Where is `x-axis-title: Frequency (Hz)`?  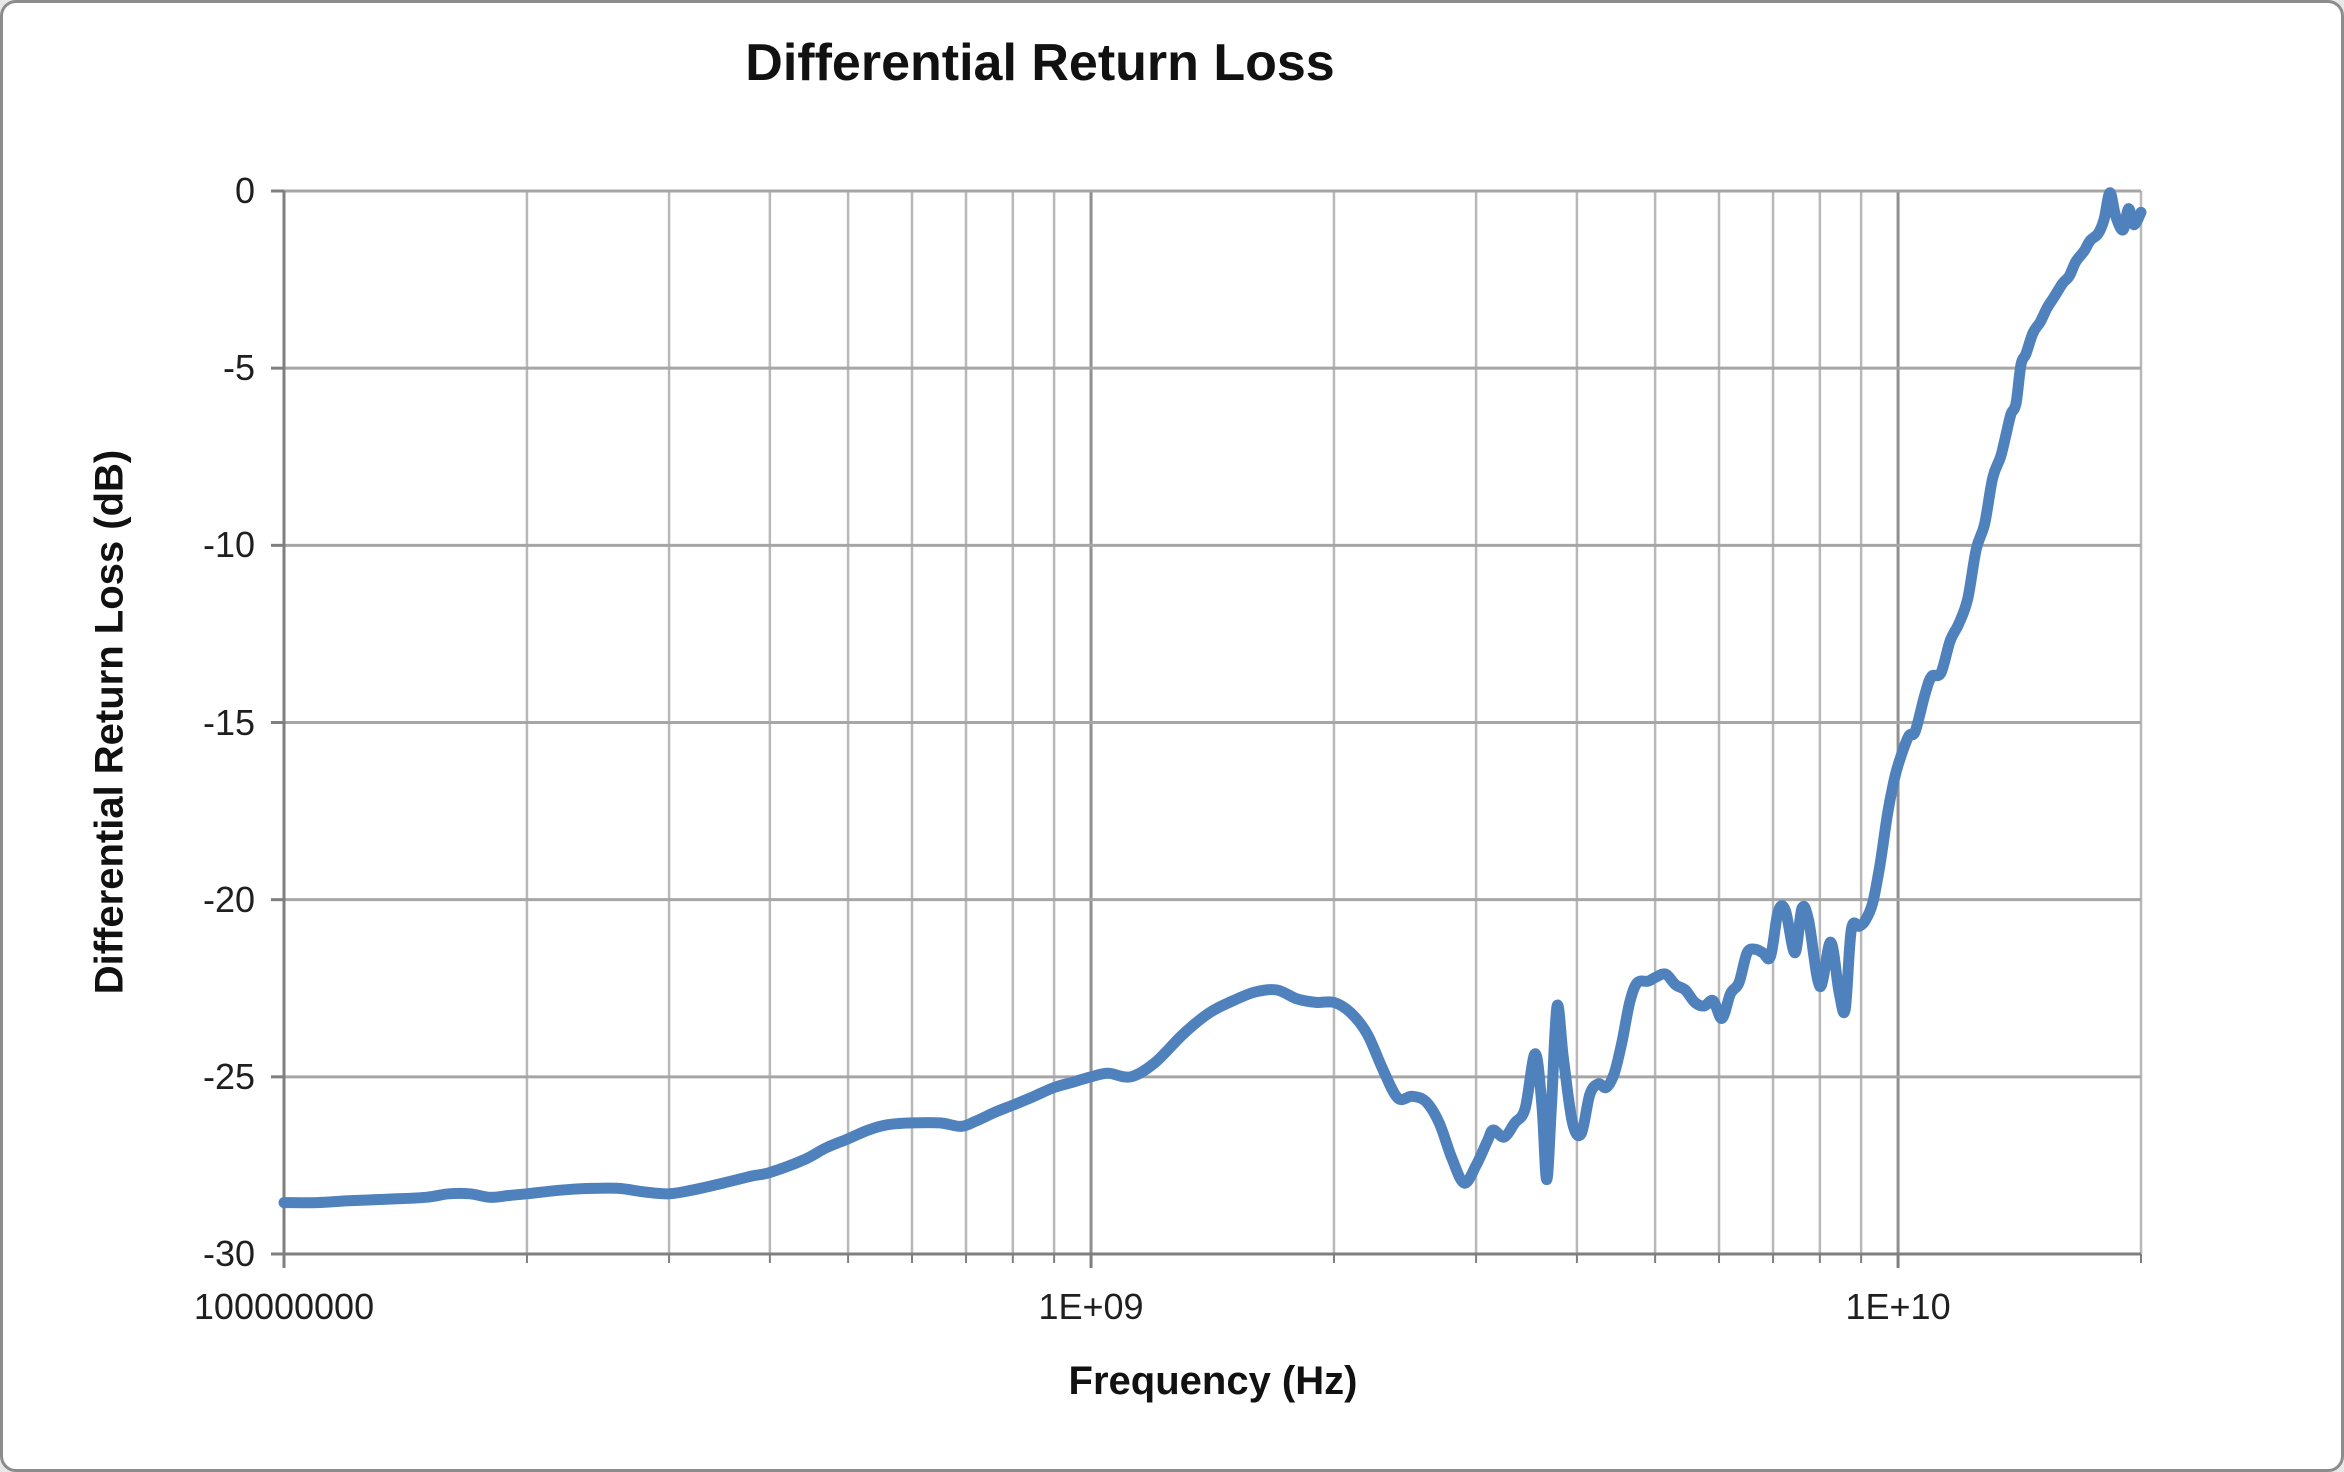
x-axis-title: Frequency (Hz) is located at coordinates (1213, 1381).